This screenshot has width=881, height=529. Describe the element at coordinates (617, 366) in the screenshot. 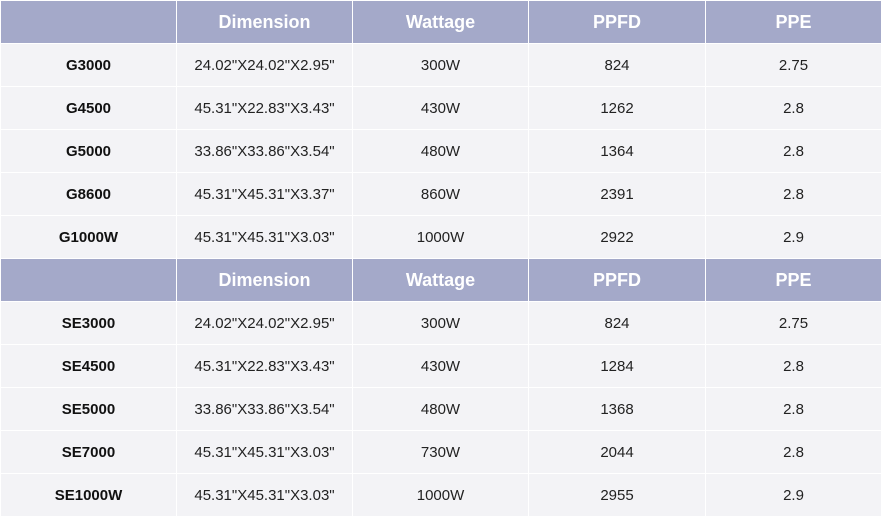

I see `ppfd-cell: 1284` at that location.